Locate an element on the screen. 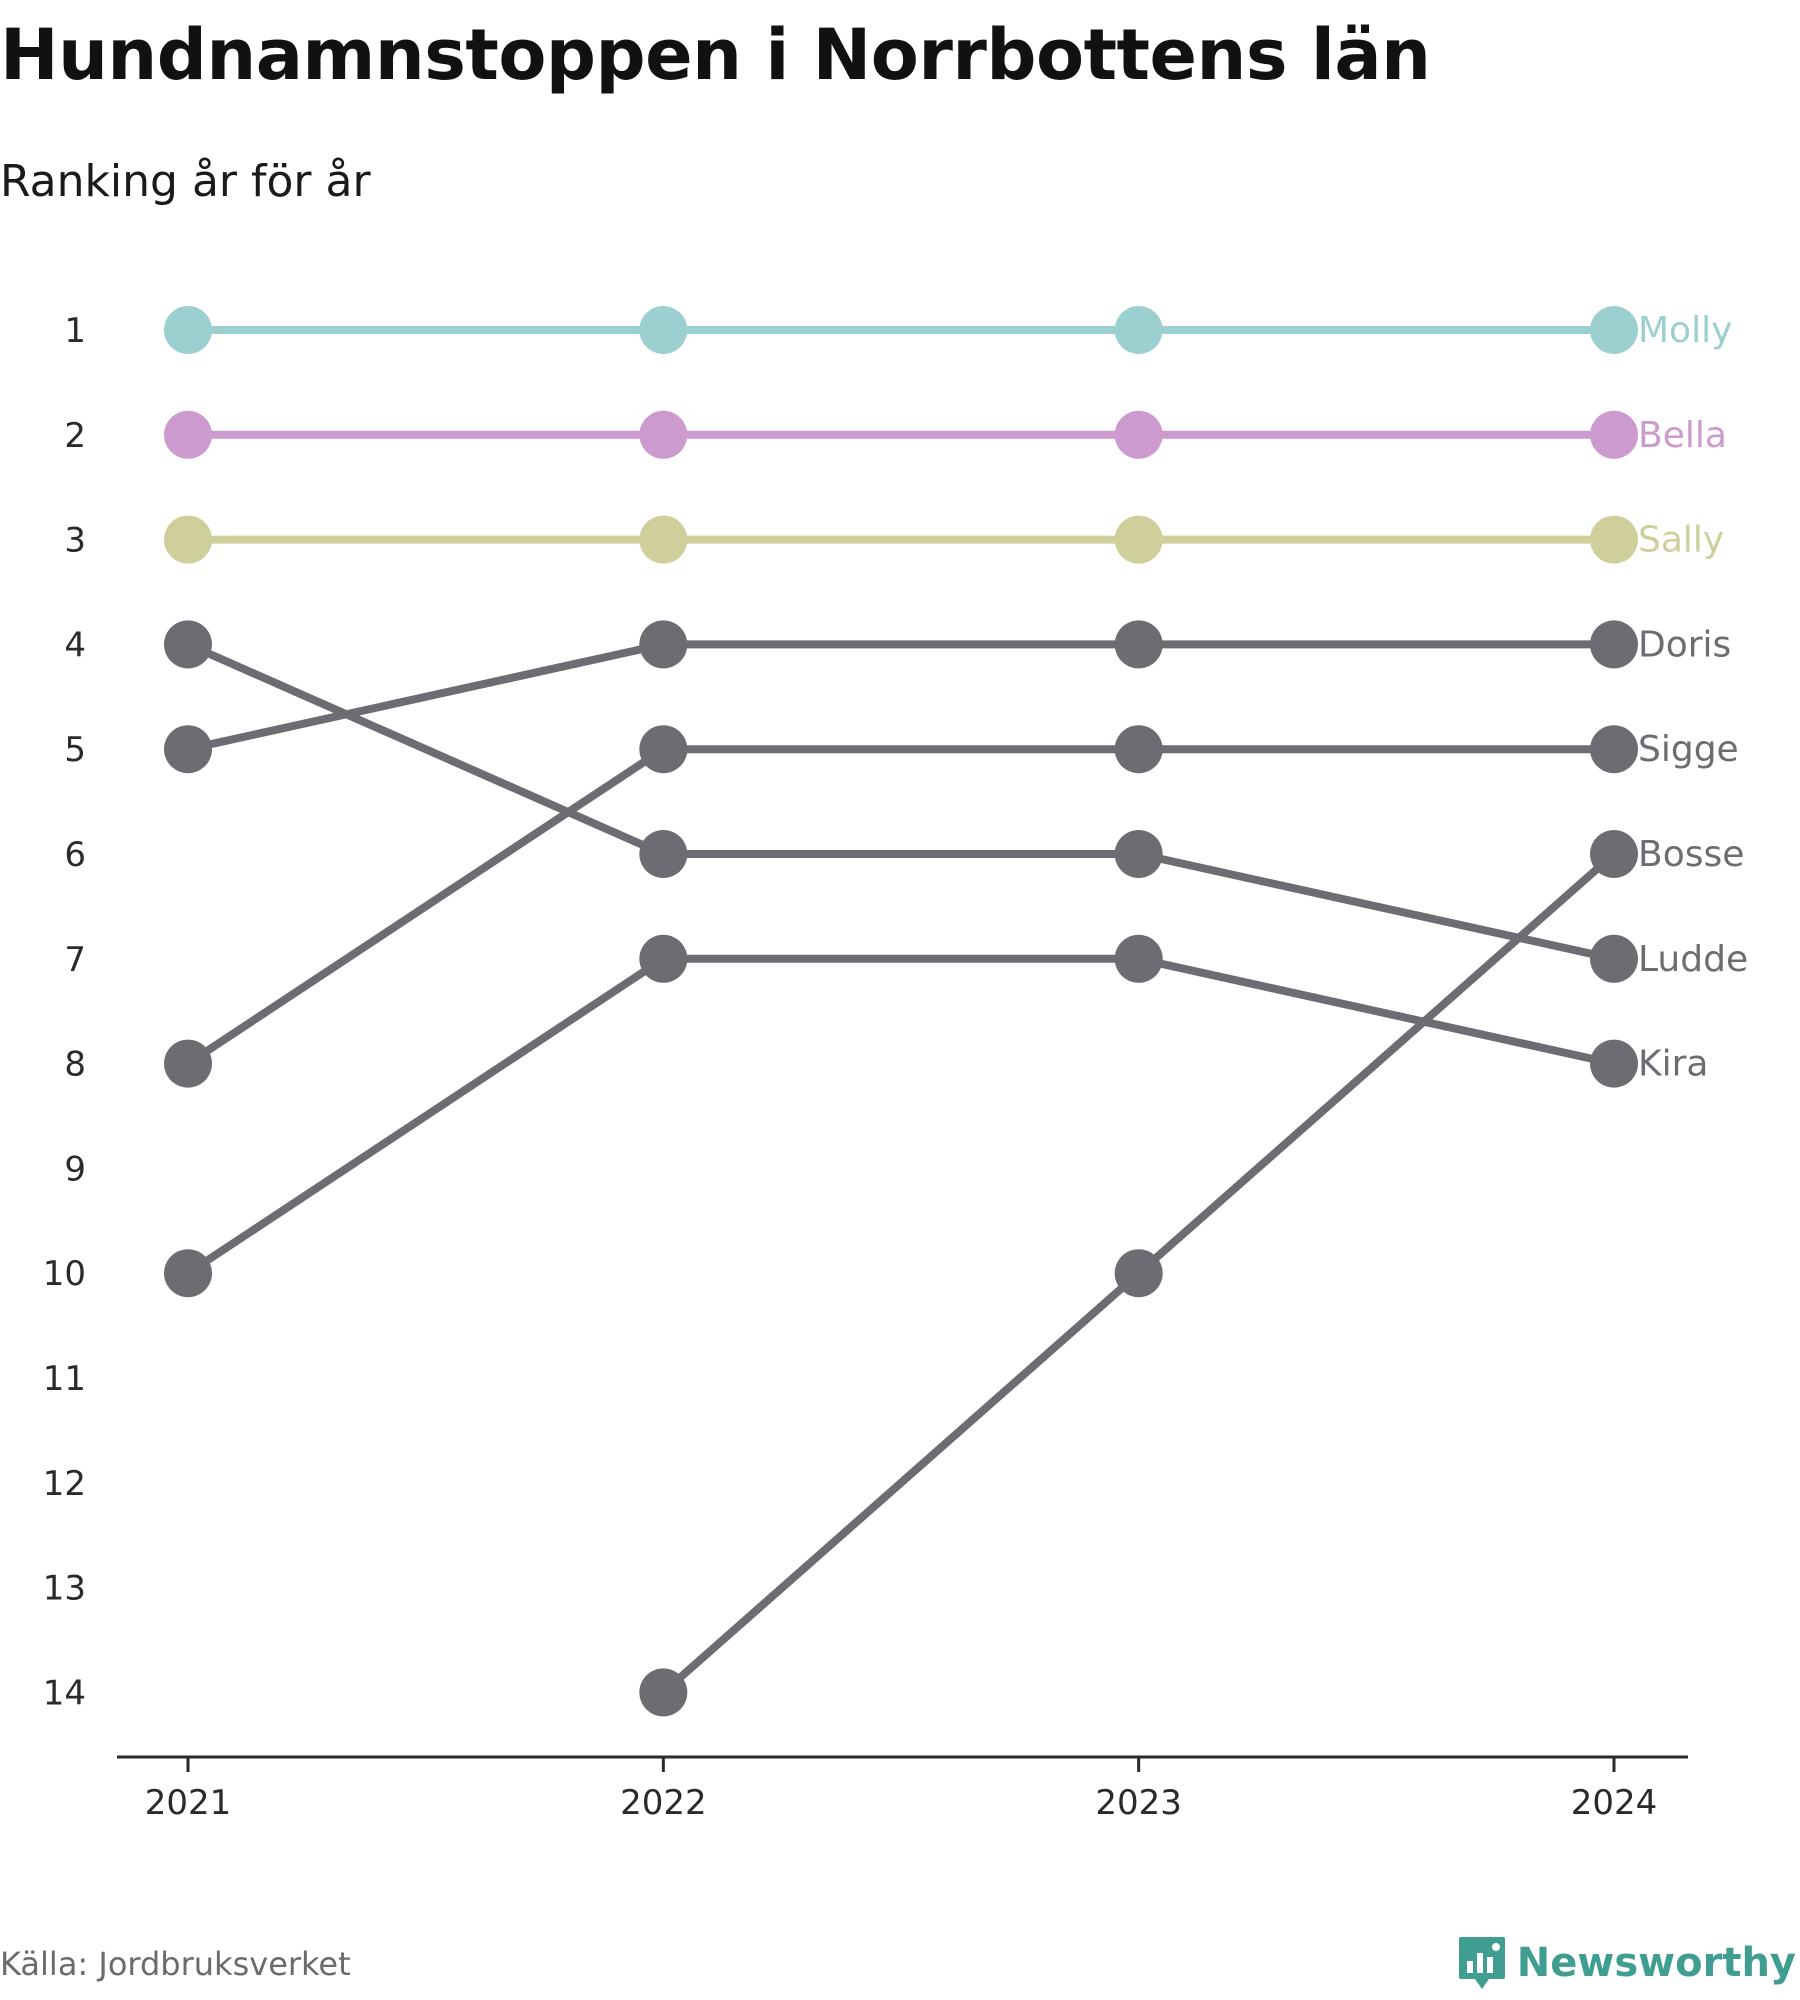 The width and height of the screenshot is (1800, 2000). x-tick-label: 2022 is located at coordinates (663, 1803).